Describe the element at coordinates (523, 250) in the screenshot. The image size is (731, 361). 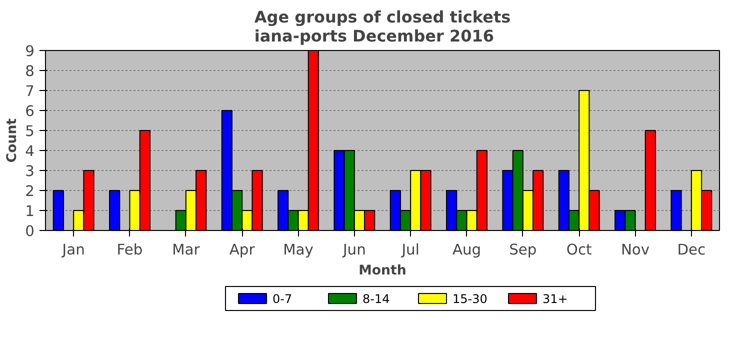
I see `x-tick-label: Sep` at that location.